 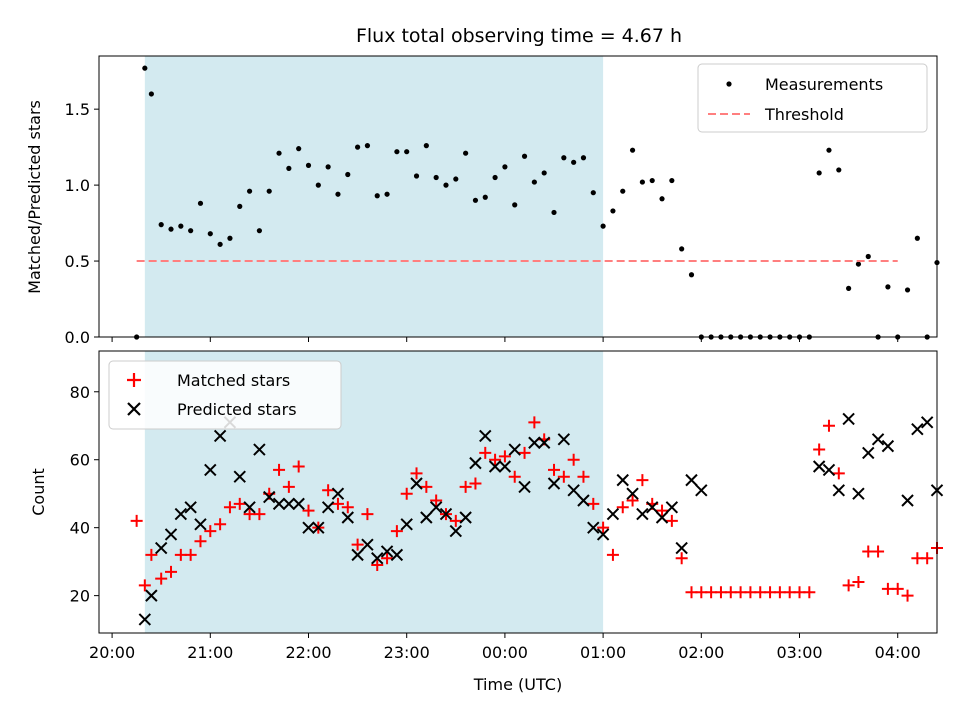 What do you see at coordinates (80, 596) in the screenshot?
I see `y-tick-label: 20` at bounding box center [80, 596].